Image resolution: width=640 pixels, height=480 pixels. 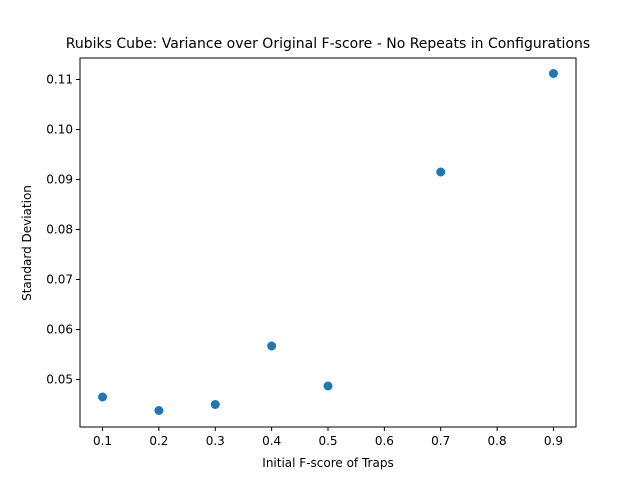 I want to click on x-tick-label: 0.8, so click(x=497, y=441).